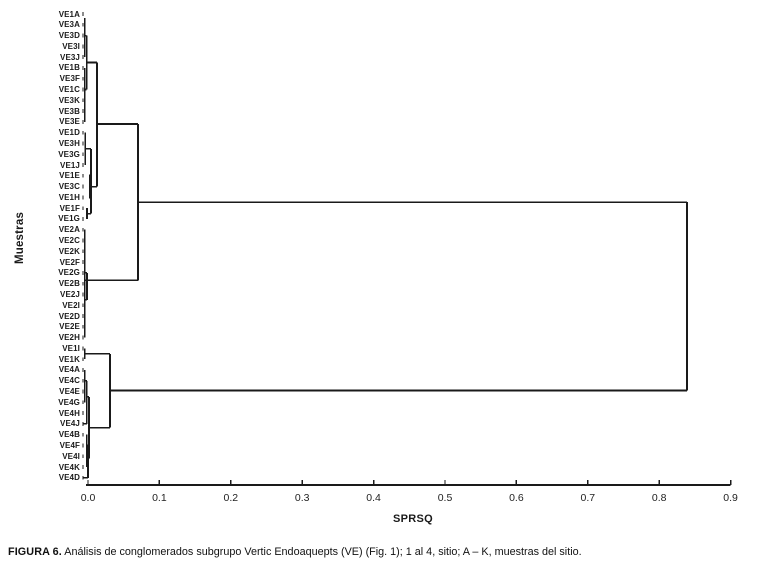 This screenshot has height=568, width=767. I want to click on leaf-label: VE2J, so click(70, 294).